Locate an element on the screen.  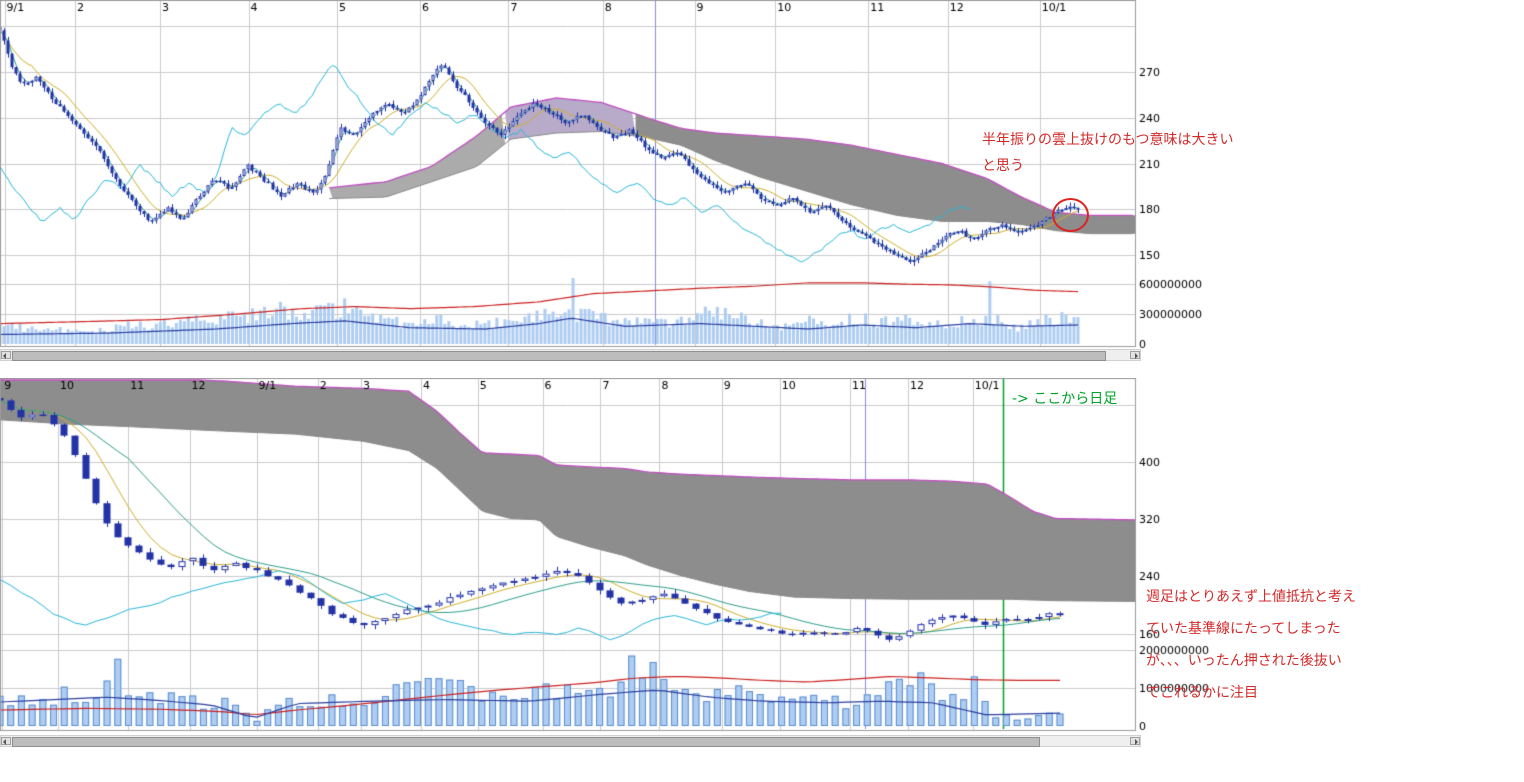
weekly-daily-start-label: -> ここから日足 is located at coordinates (1065, 399).